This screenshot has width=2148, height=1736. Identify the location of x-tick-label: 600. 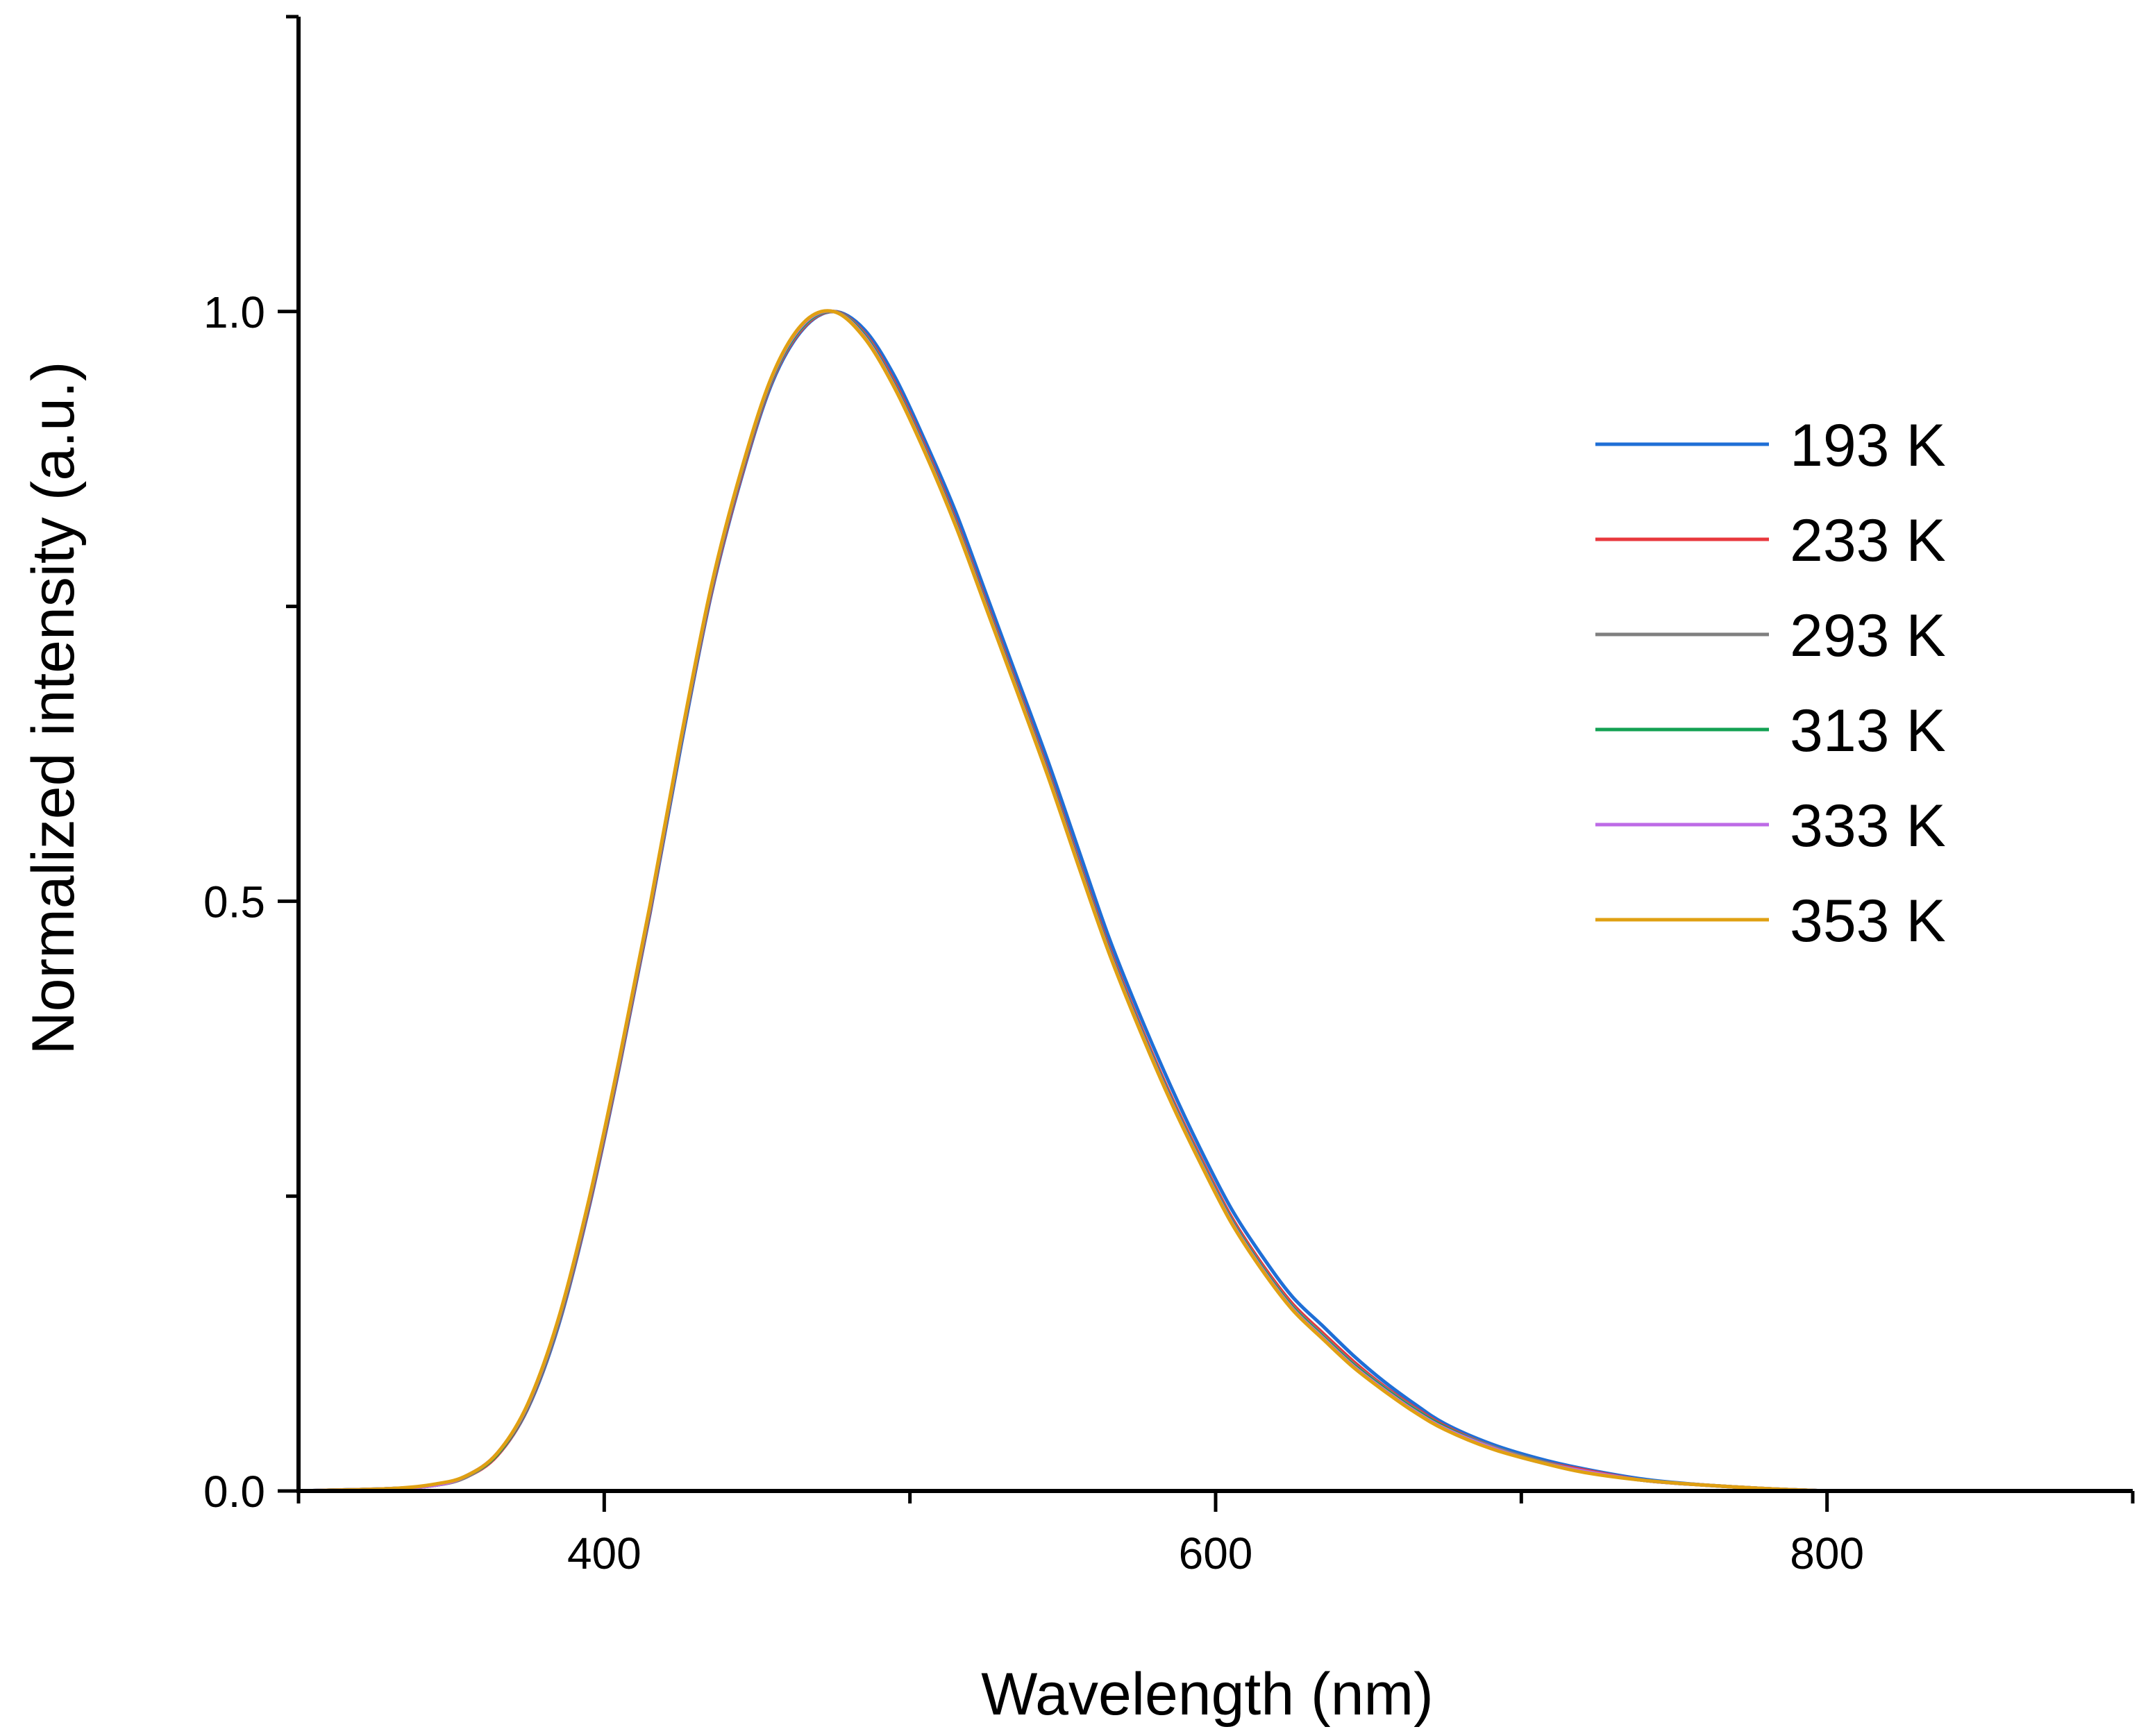
(1216, 1553).